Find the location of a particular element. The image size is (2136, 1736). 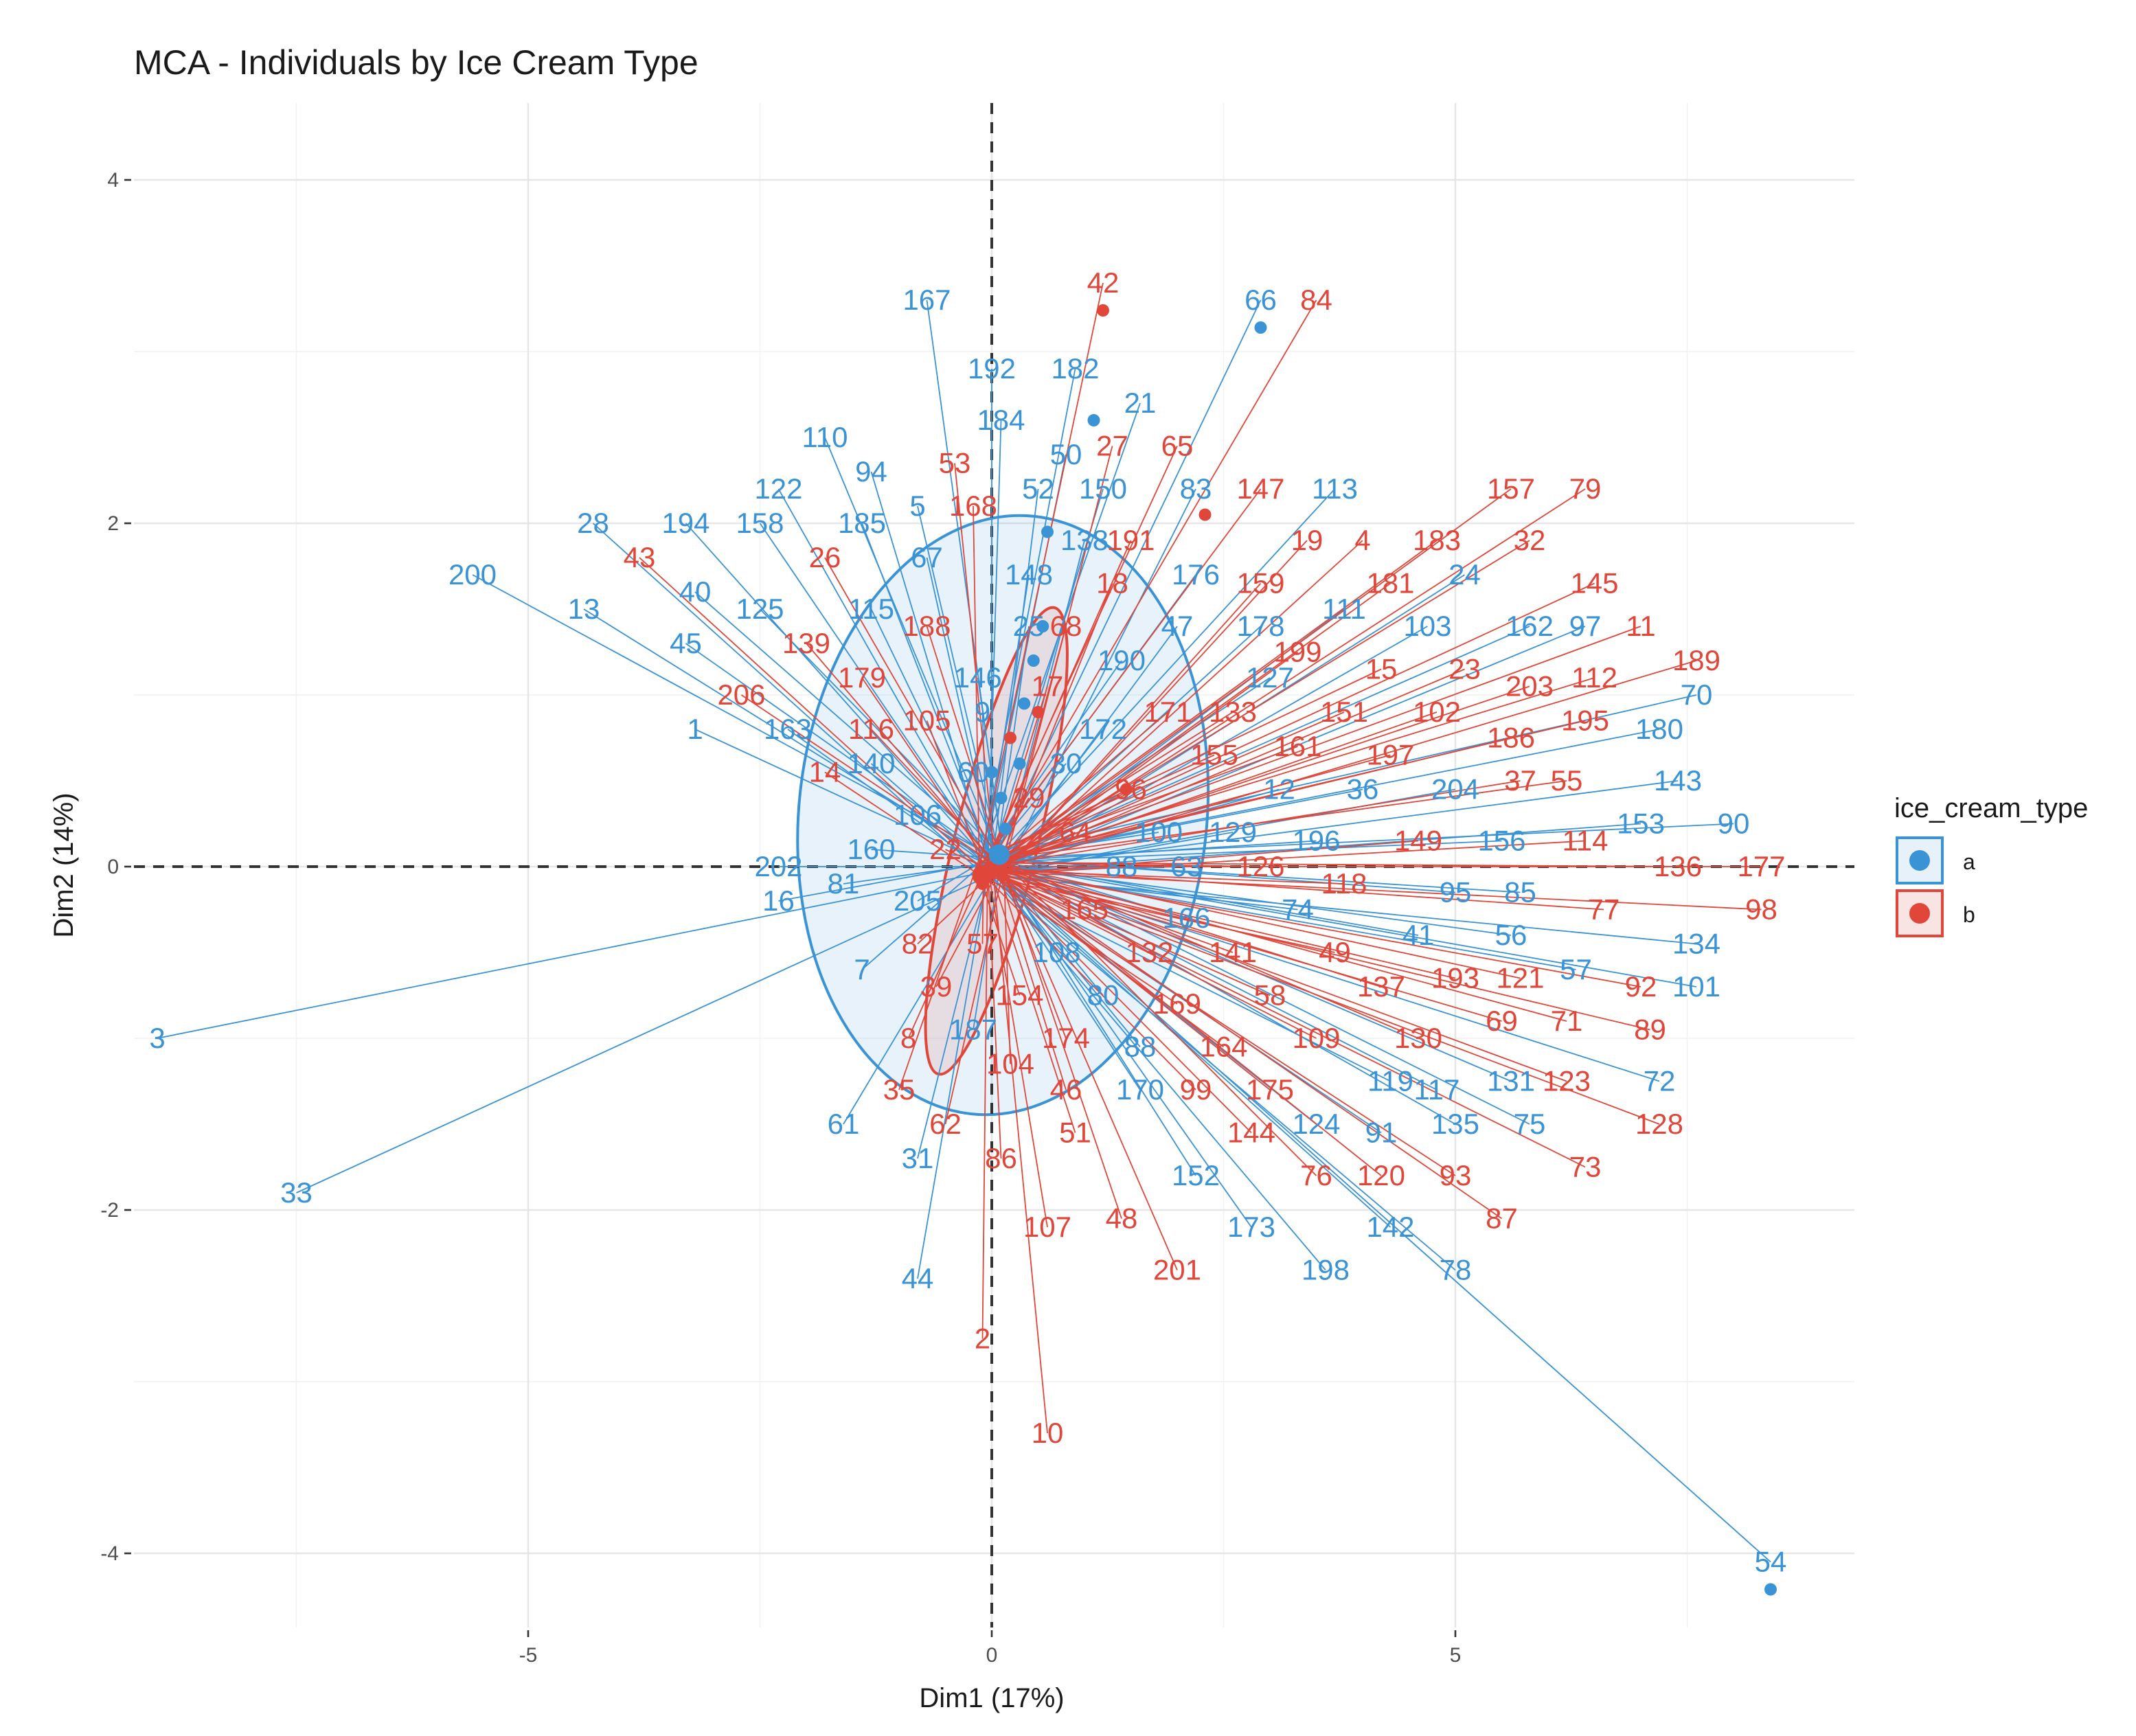

point-label: 159 is located at coordinates (1260, 583).